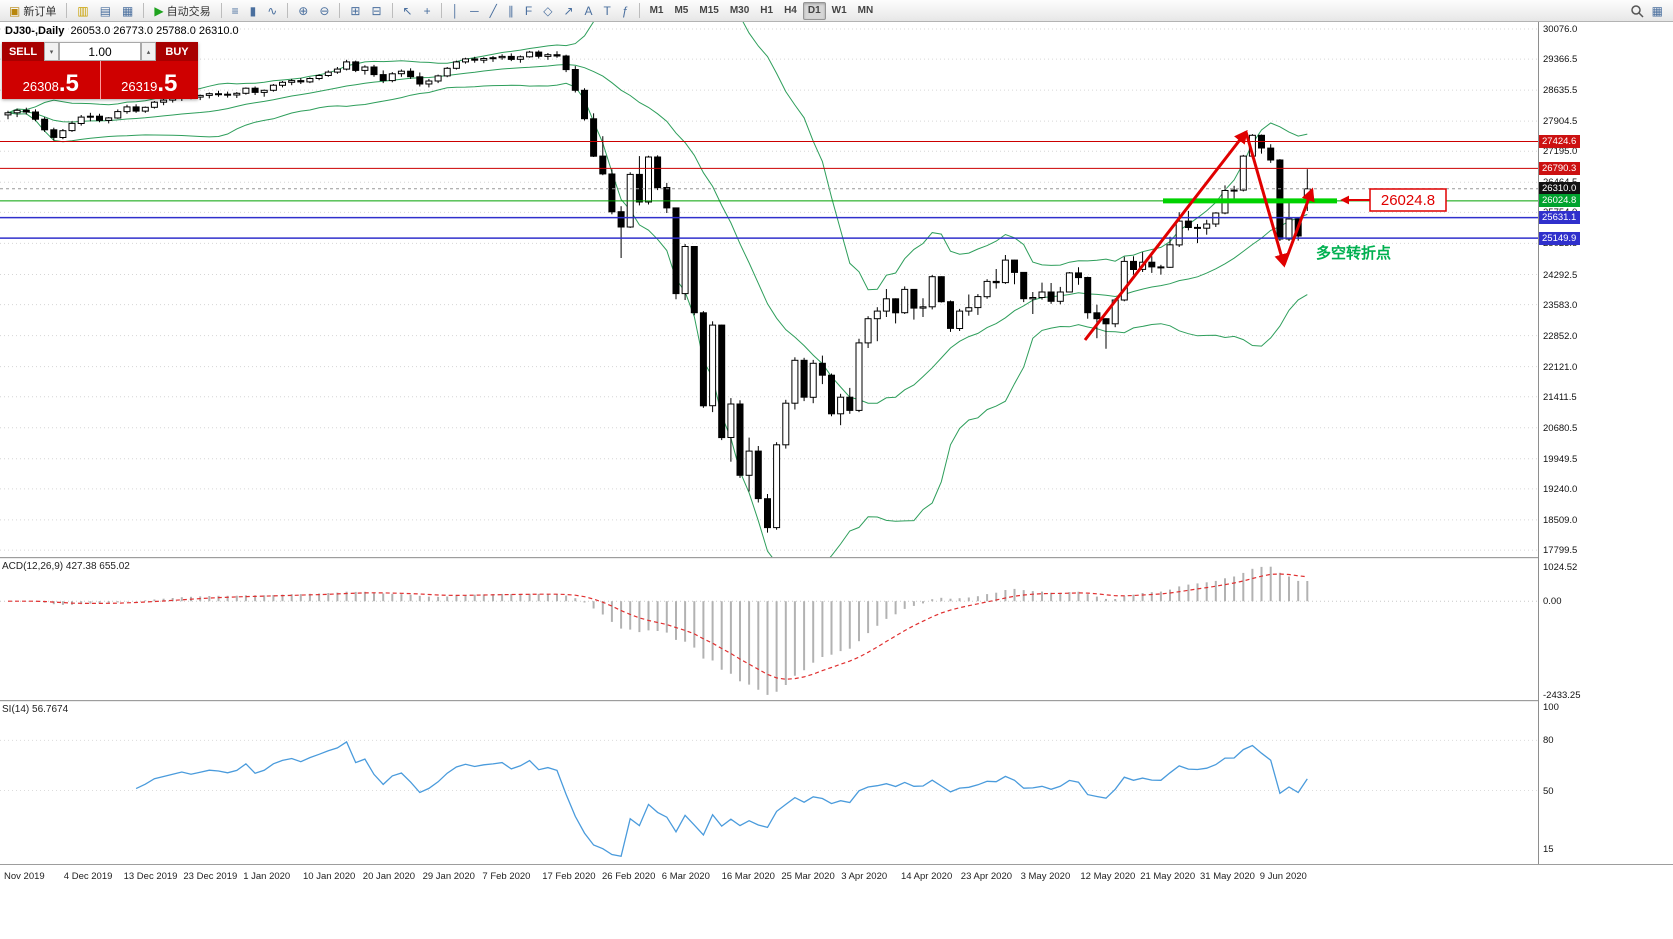 The image size is (1673, 939). I want to click on macd-axis-label: 0.00, so click(1552, 602).